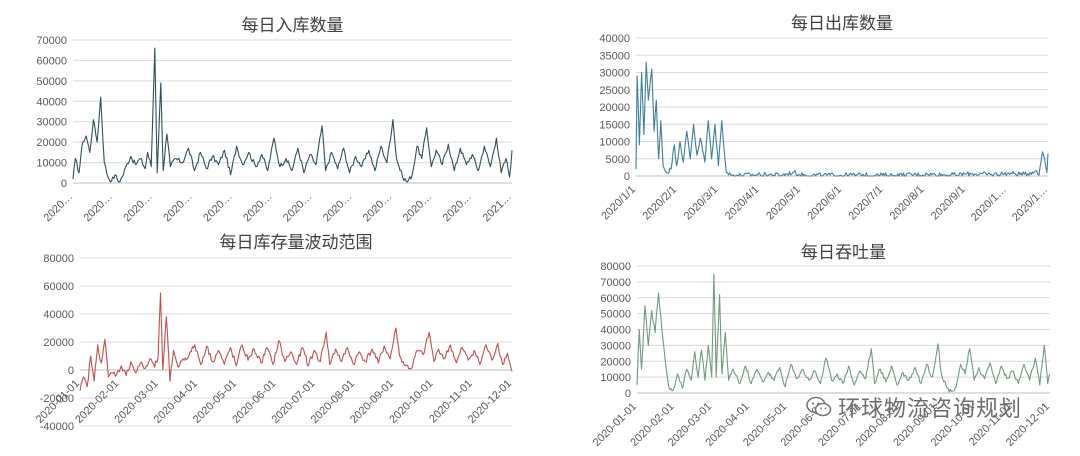 The image size is (1080, 456). Describe the element at coordinates (866, 203) in the screenshot. I see `x-tick-label: 2020/7/1` at that location.